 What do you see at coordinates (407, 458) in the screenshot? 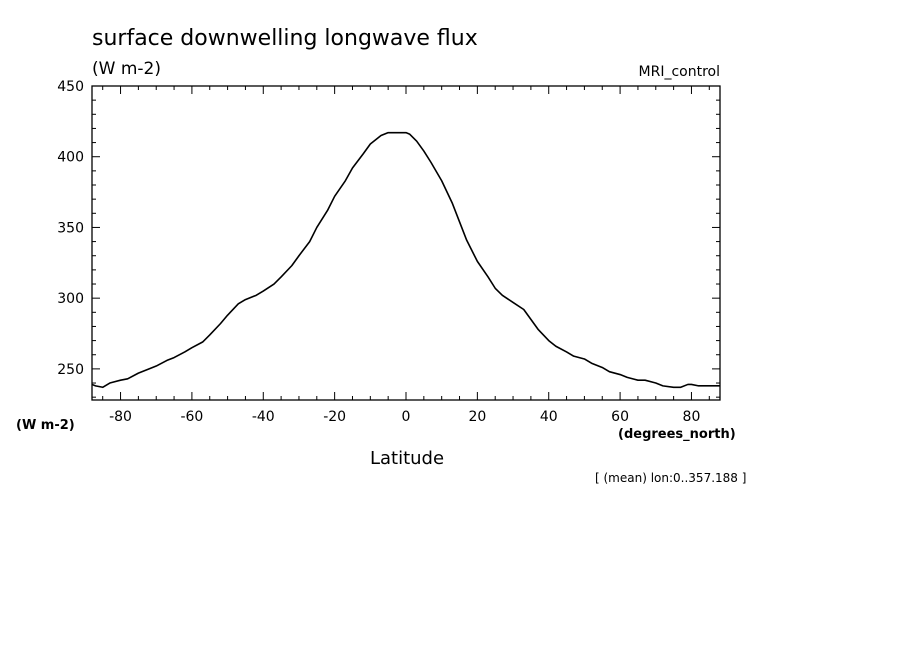
I see `x-axis-title: Latitude` at bounding box center [407, 458].